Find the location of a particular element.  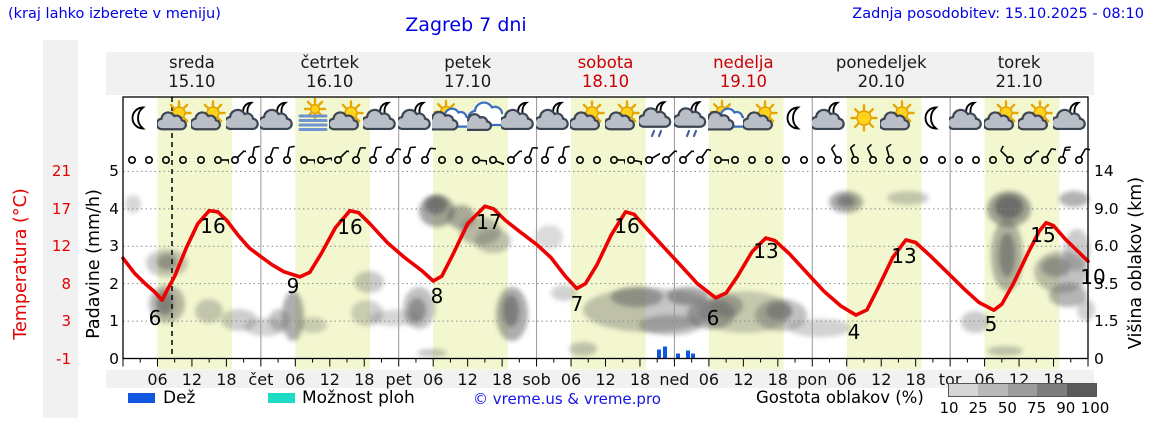

copyright-link: © vreme.us & vreme.pro is located at coordinates (567, 399).